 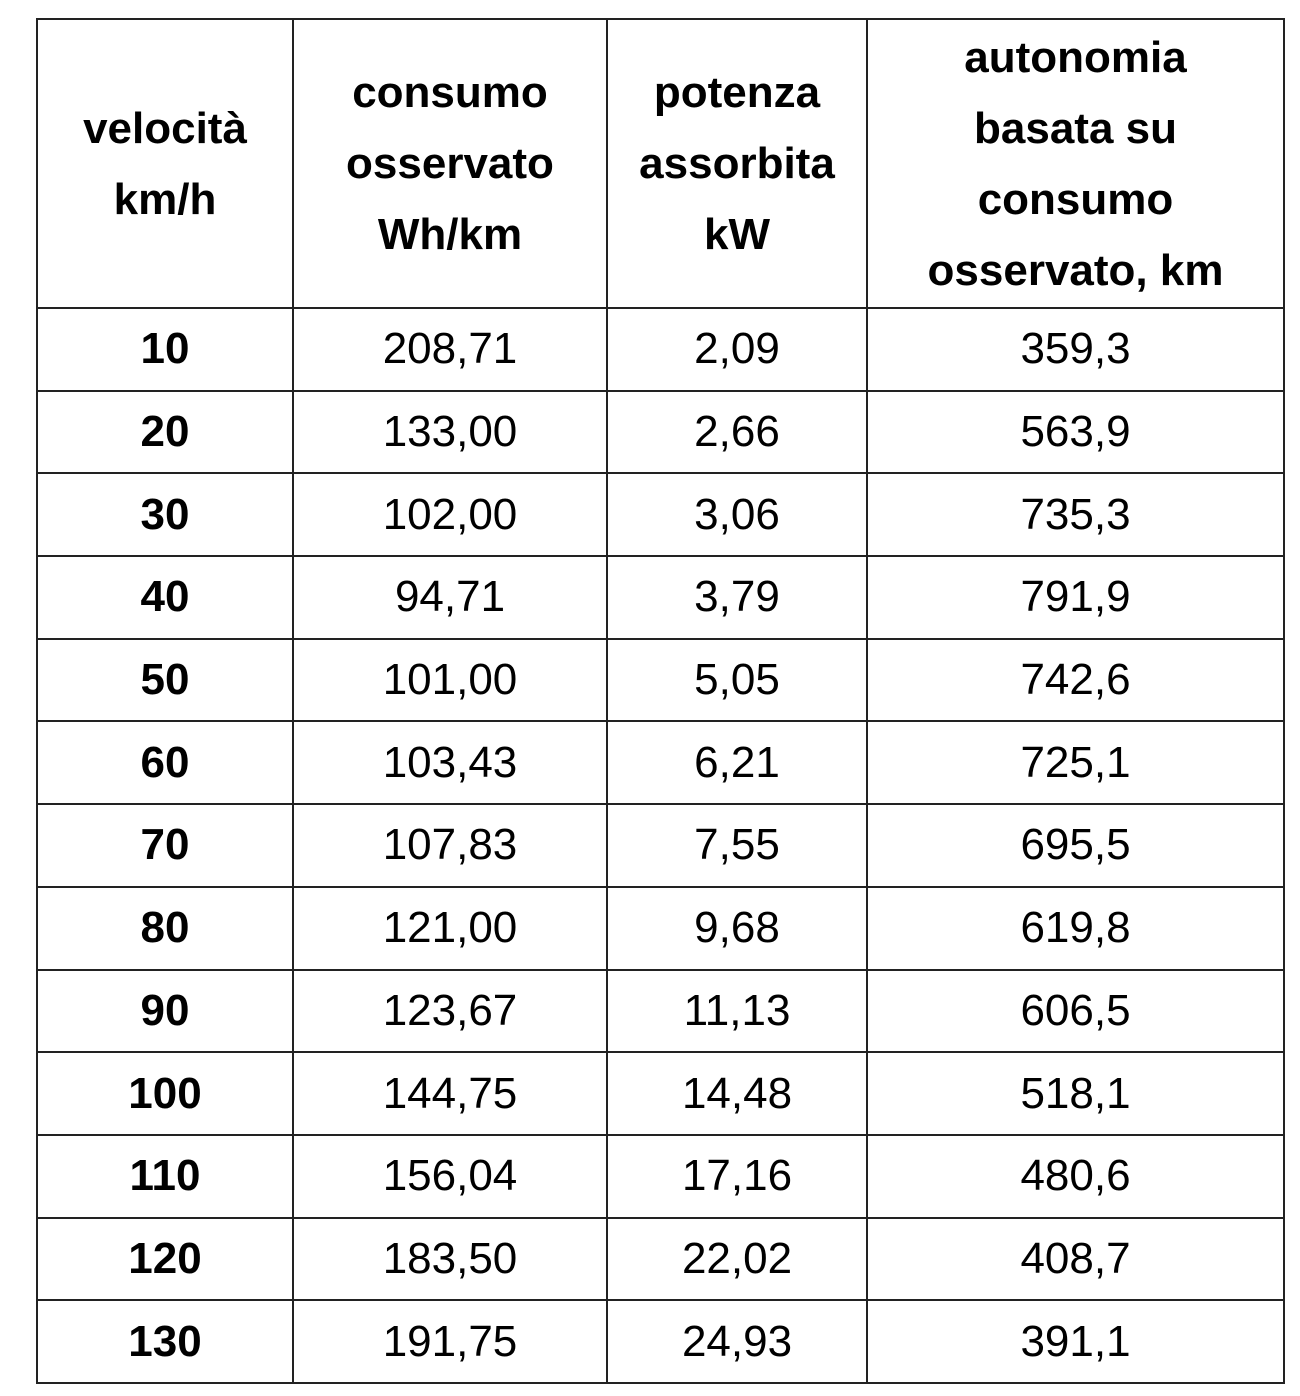 I want to click on table-row: 70 107,83 7,55 695,5, so click(x=660, y=845).